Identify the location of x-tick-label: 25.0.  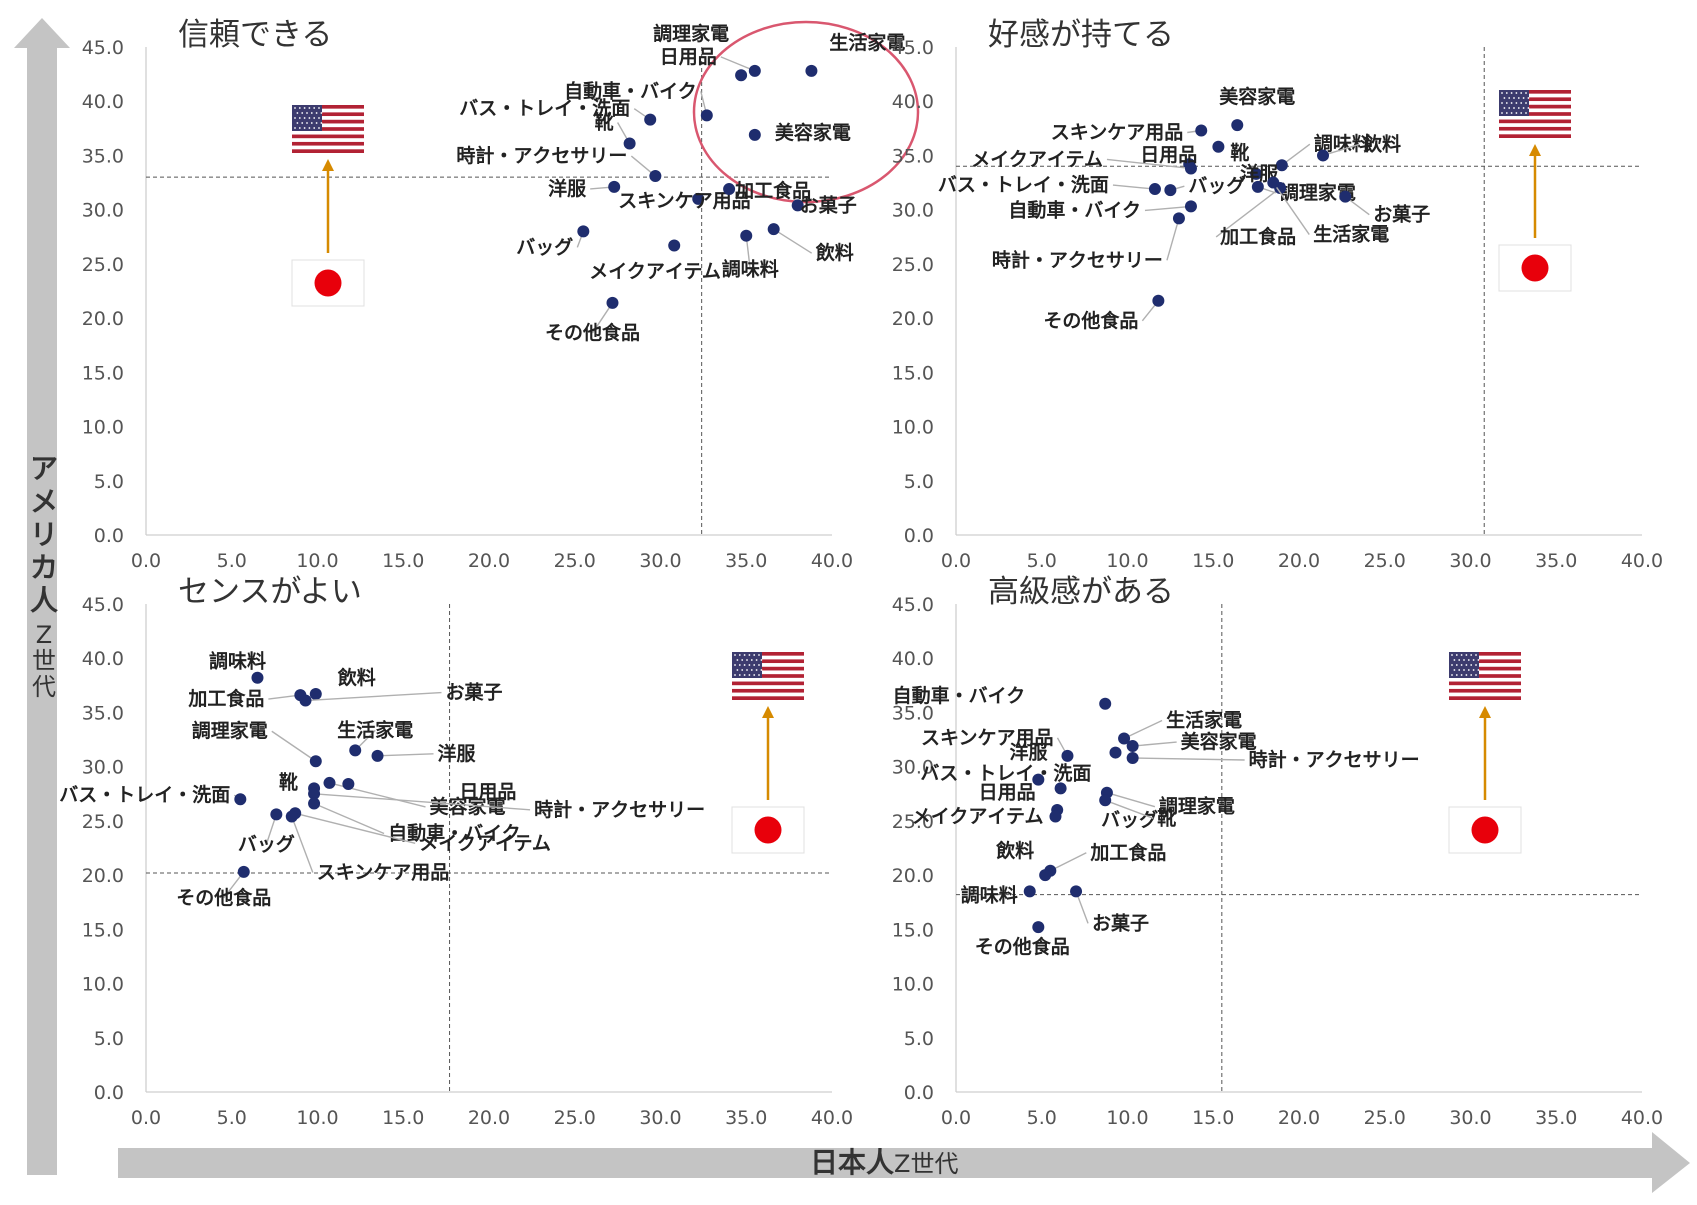
(575, 561).